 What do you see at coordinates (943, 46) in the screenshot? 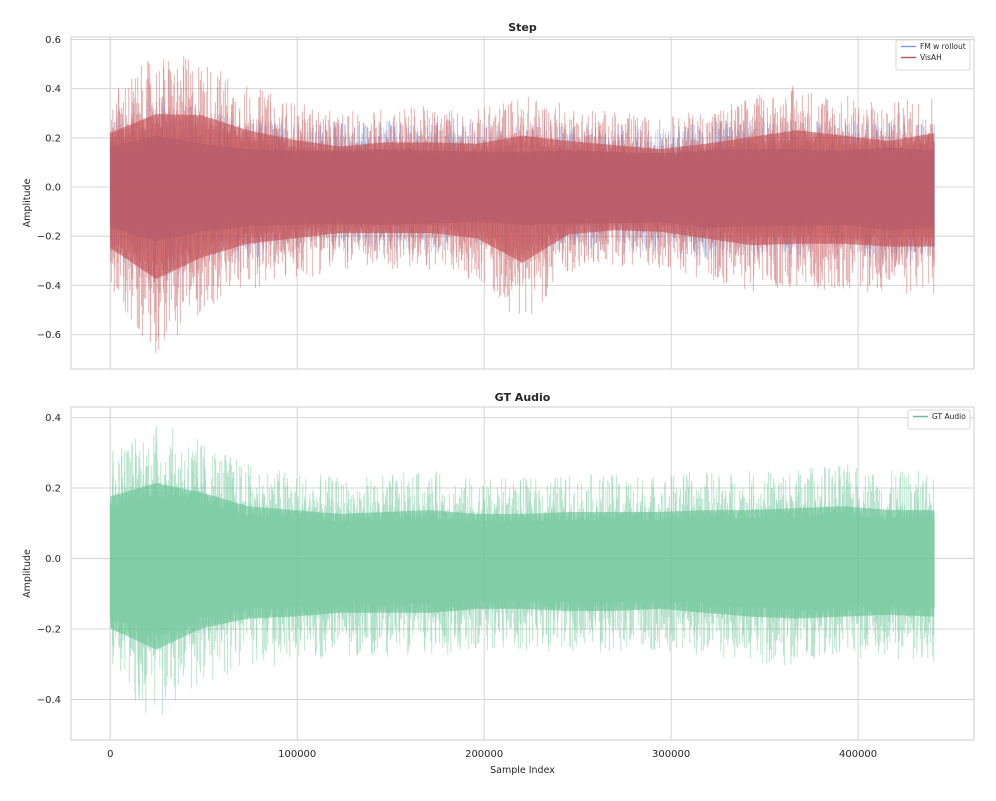
I see `legend-label: FM w rollout` at bounding box center [943, 46].